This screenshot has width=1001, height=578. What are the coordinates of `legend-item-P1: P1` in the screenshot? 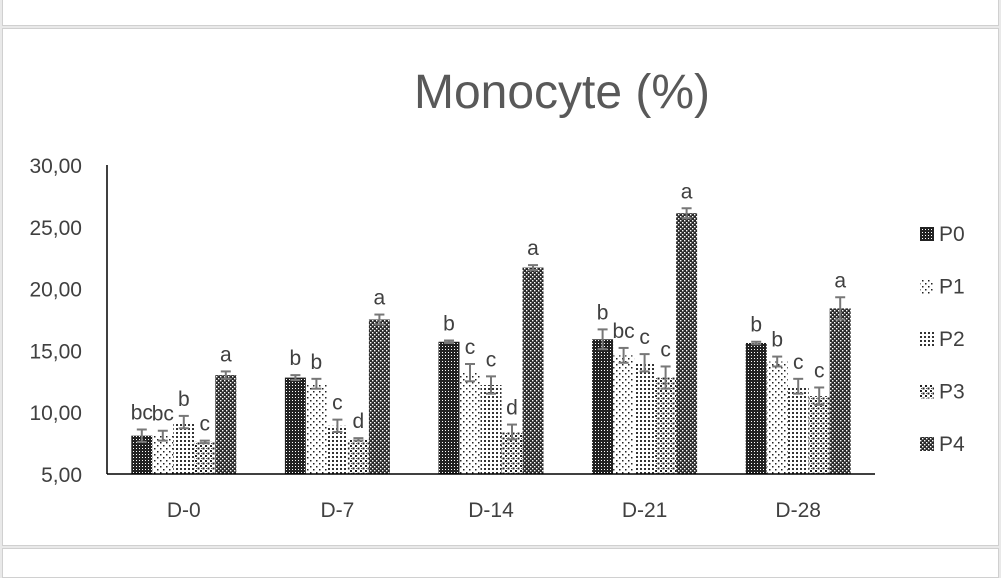 It's located at (942, 287).